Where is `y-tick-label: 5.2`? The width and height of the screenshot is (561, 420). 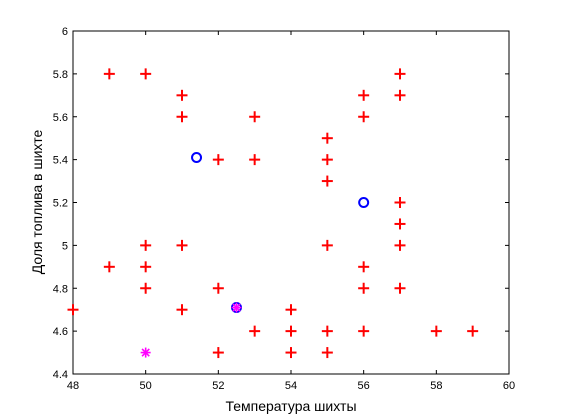
y-tick-label: 5.2 is located at coordinates (60, 204).